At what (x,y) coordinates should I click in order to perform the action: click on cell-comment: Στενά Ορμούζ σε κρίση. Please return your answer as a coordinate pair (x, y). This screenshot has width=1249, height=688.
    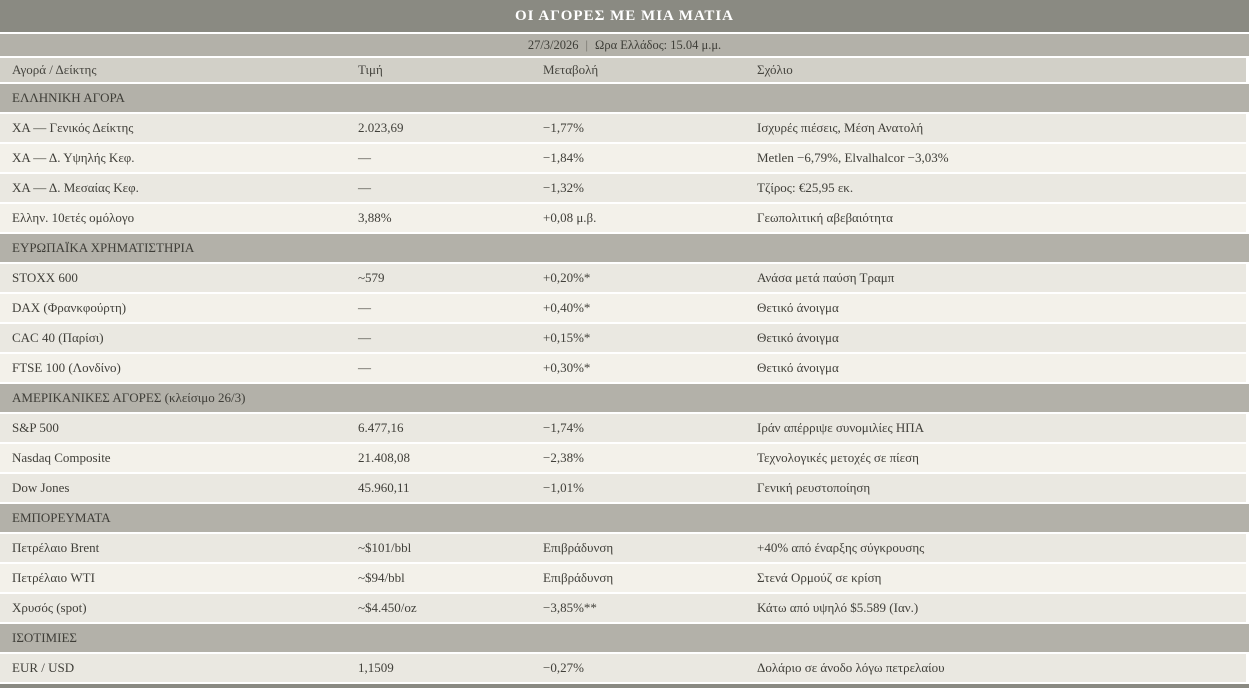
    Looking at the image, I should click on (819, 577).